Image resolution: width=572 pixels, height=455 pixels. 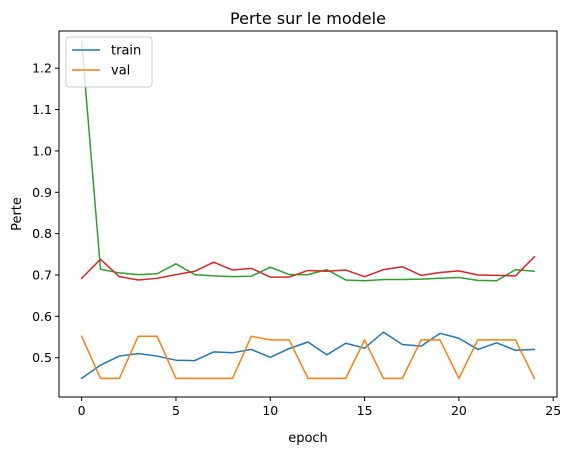 What do you see at coordinates (42, 192) in the screenshot?
I see `y-tick-label: 0.9` at bounding box center [42, 192].